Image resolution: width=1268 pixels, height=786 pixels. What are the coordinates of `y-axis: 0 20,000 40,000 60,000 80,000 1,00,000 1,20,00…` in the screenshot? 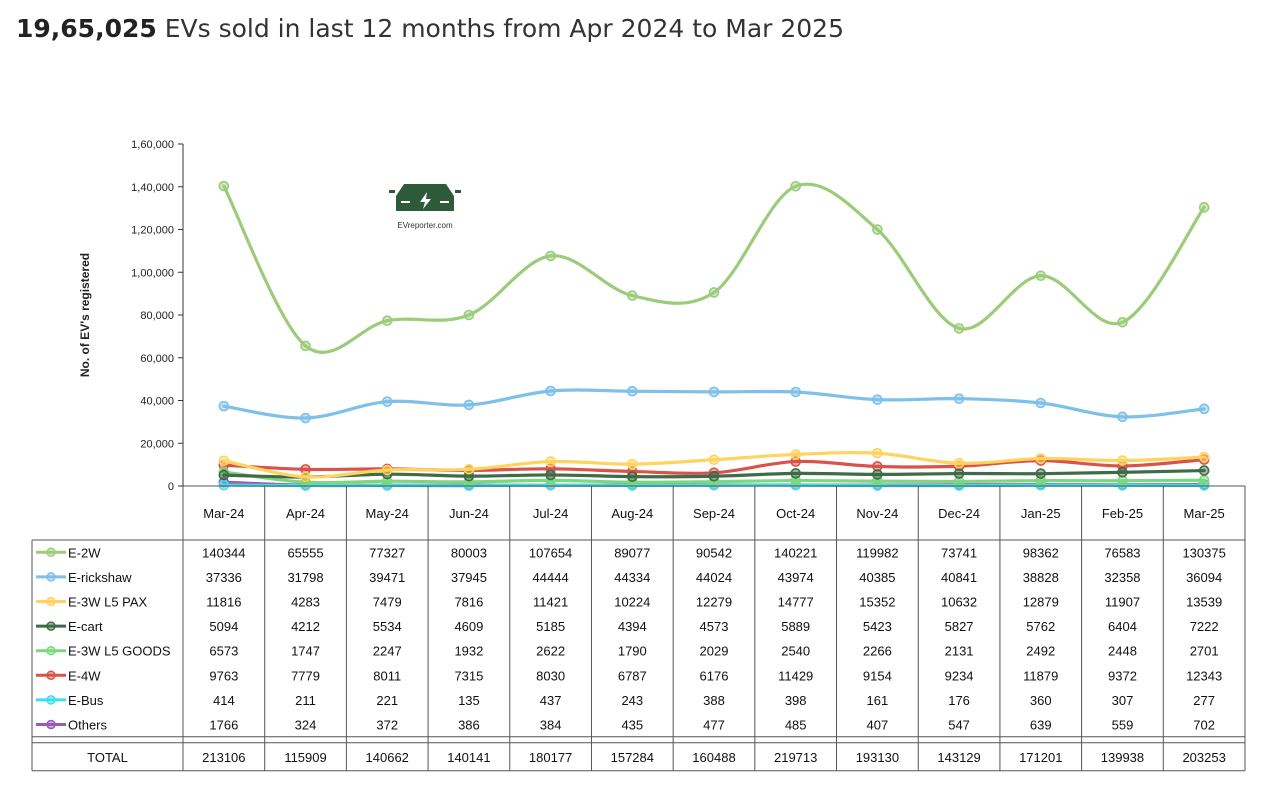 It's located at (131, 316).